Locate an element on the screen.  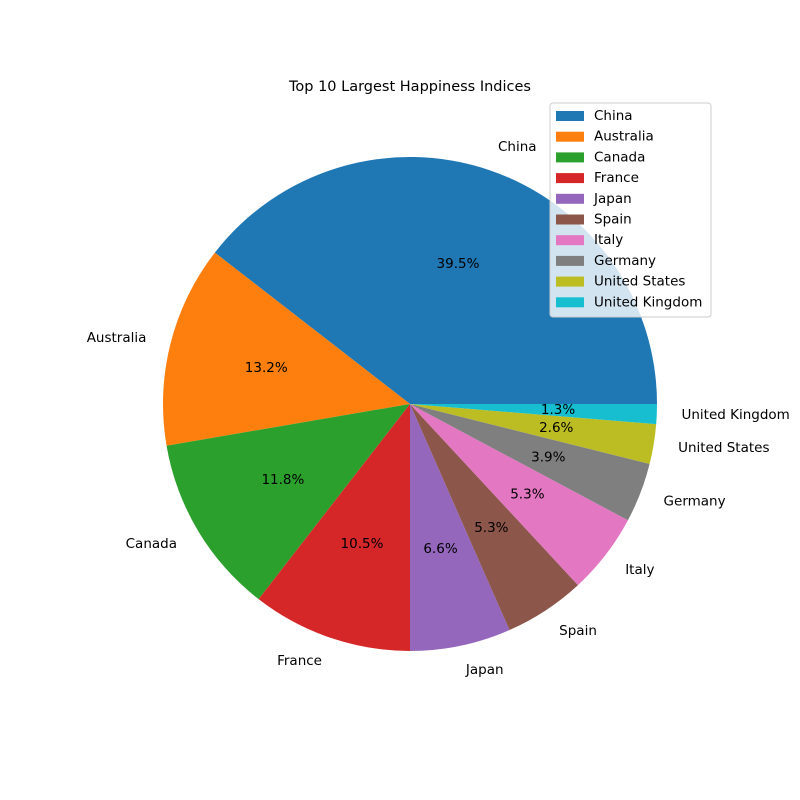
slice-label-united-states: United States is located at coordinates (723, 448).